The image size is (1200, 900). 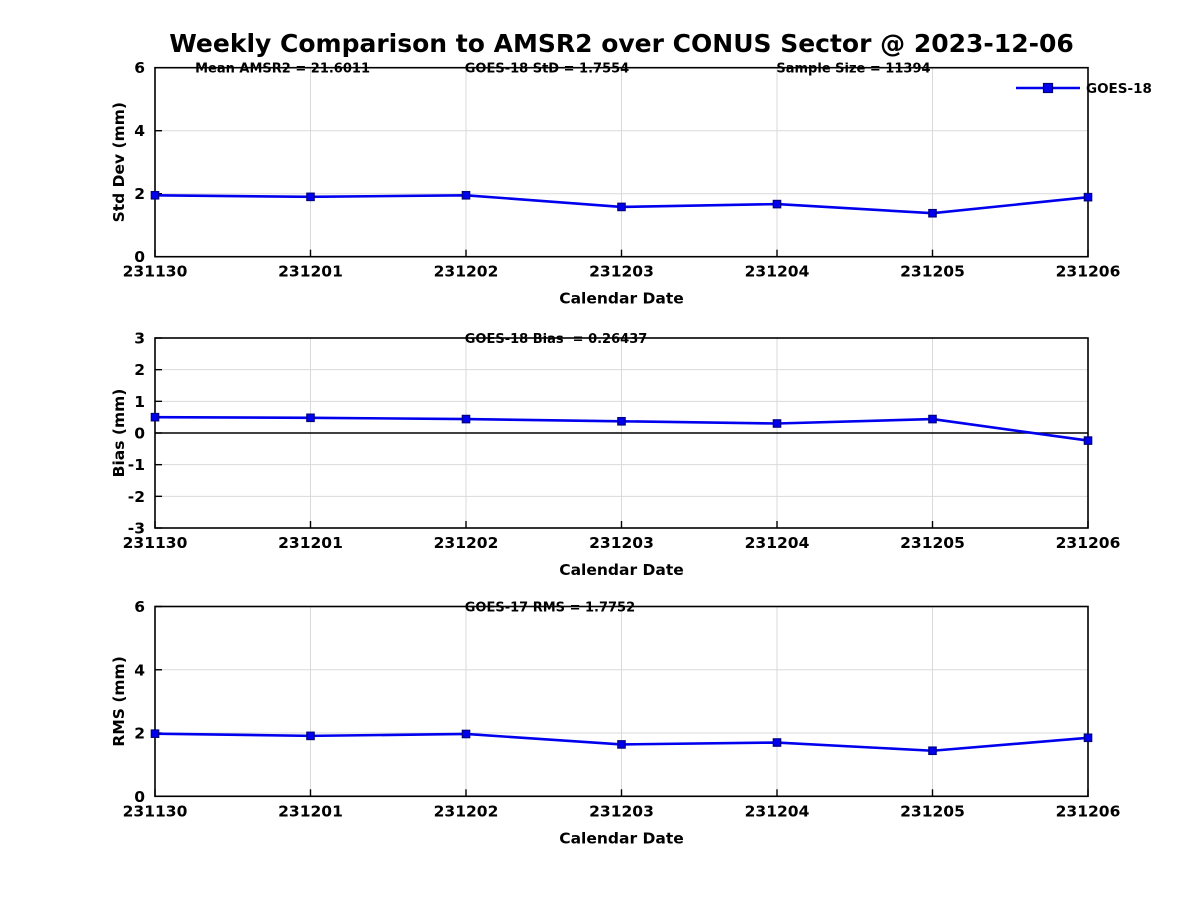 What do you see at coordinates (282, 69) in the screenshot?
I see `annotation: Mean AMSR2 = 21.6011` at bounding box center [282, 69].